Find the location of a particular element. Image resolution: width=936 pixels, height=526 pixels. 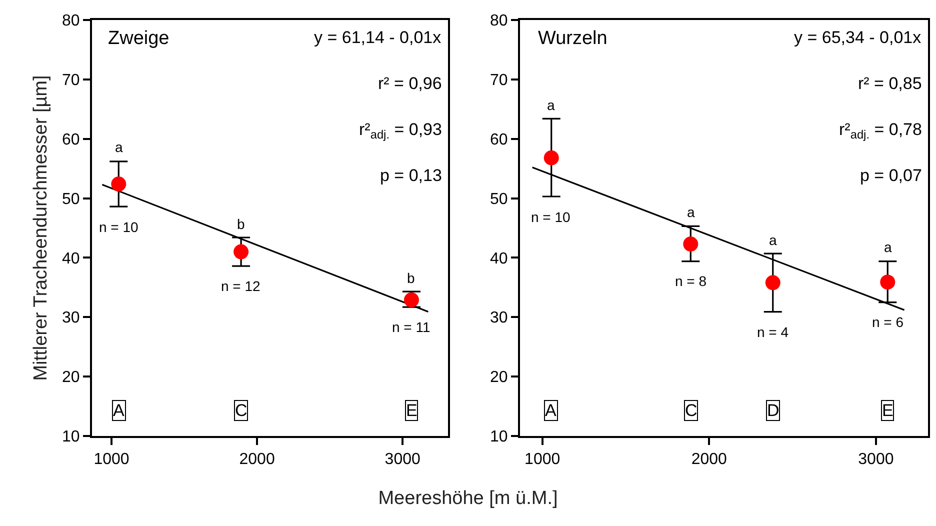

annotation: p = 0,07 is located at coordinates (891, 175).